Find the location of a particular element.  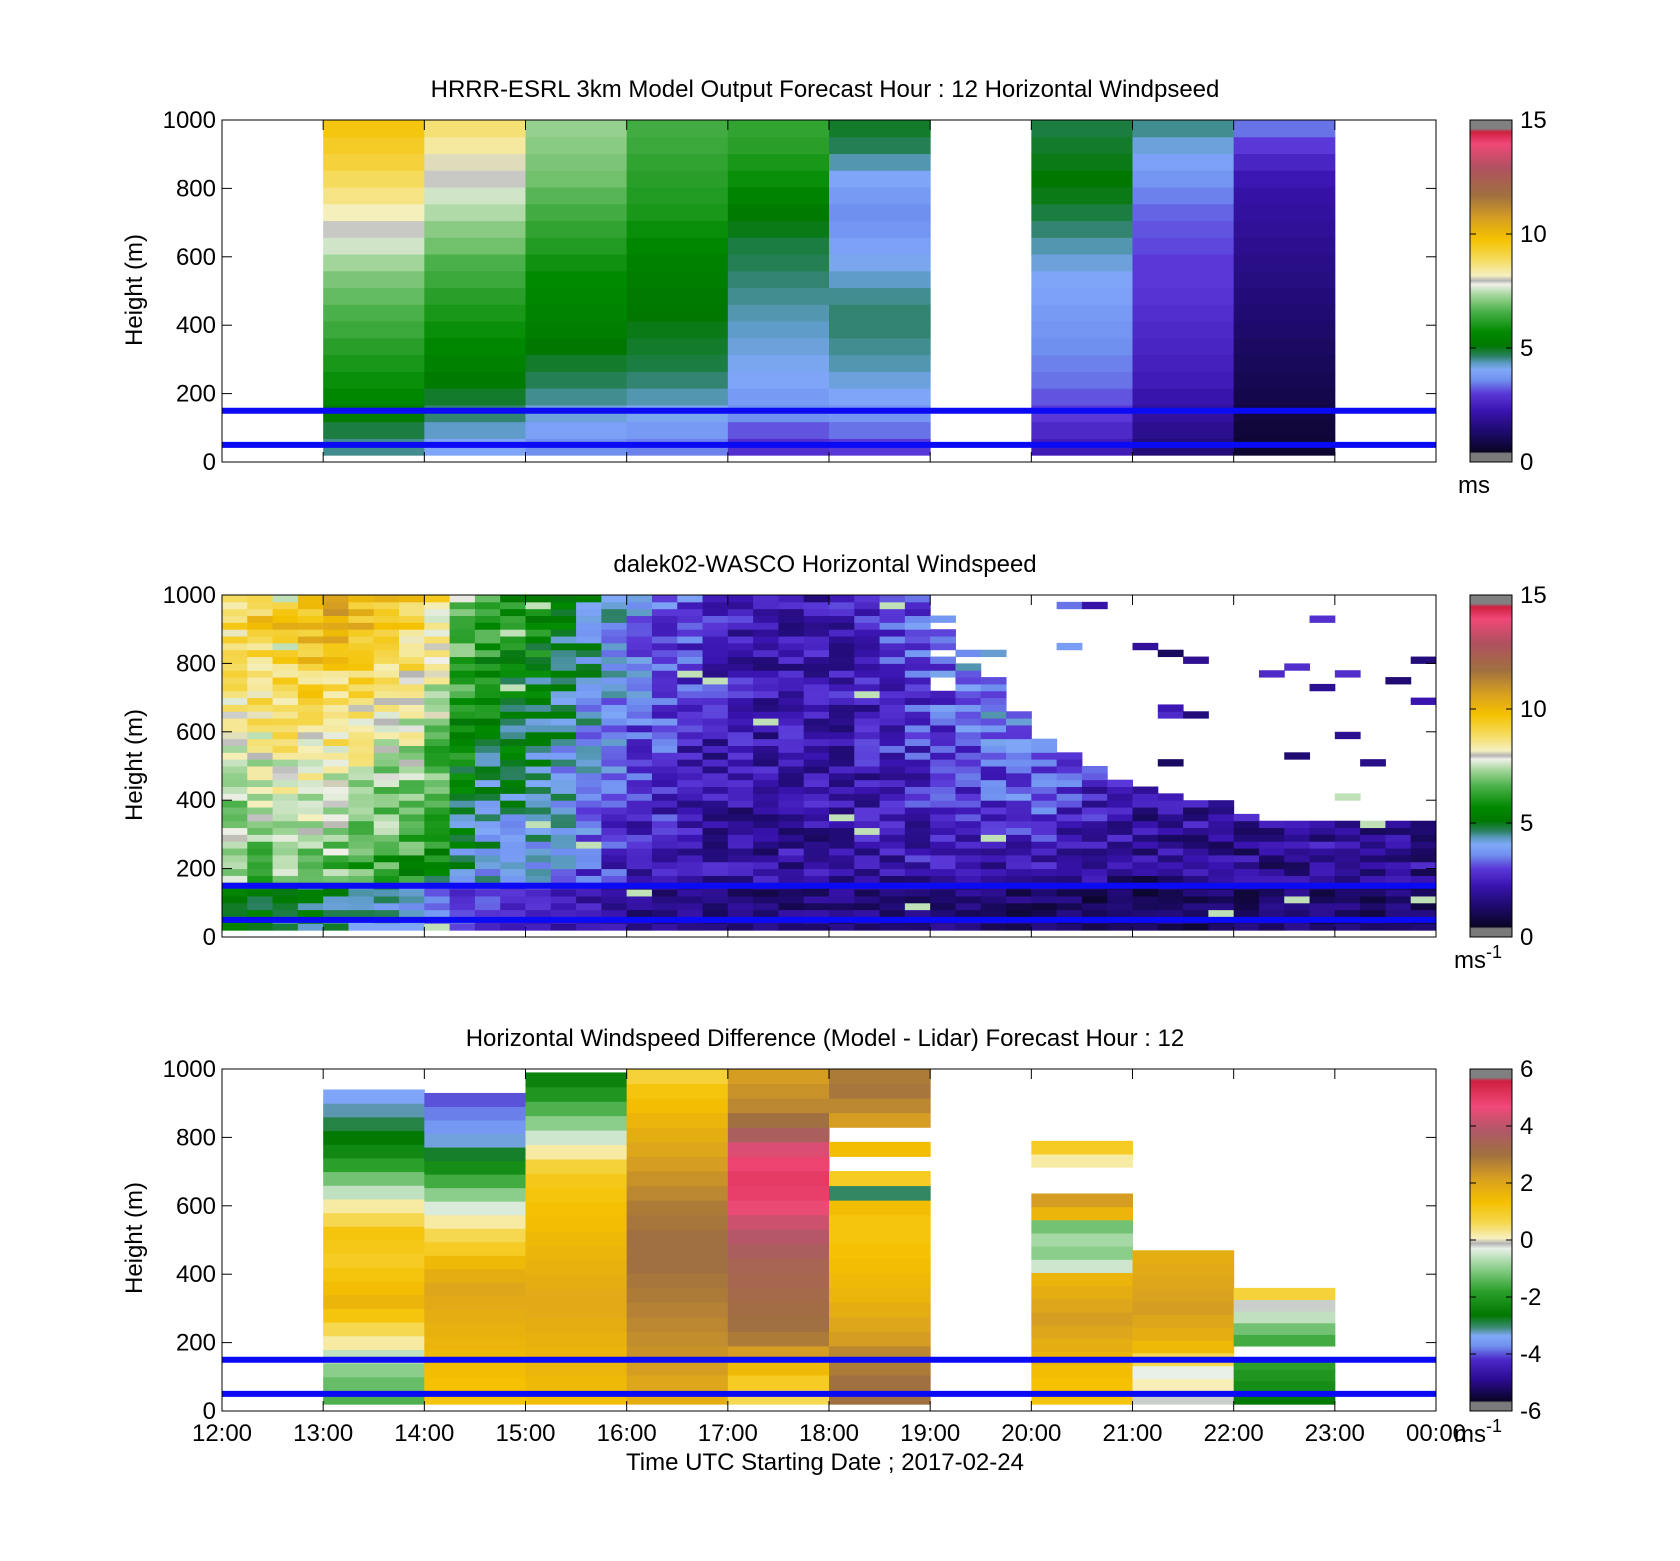

colorbar-tick-label: 0 is located at coordinates (1526, 937).